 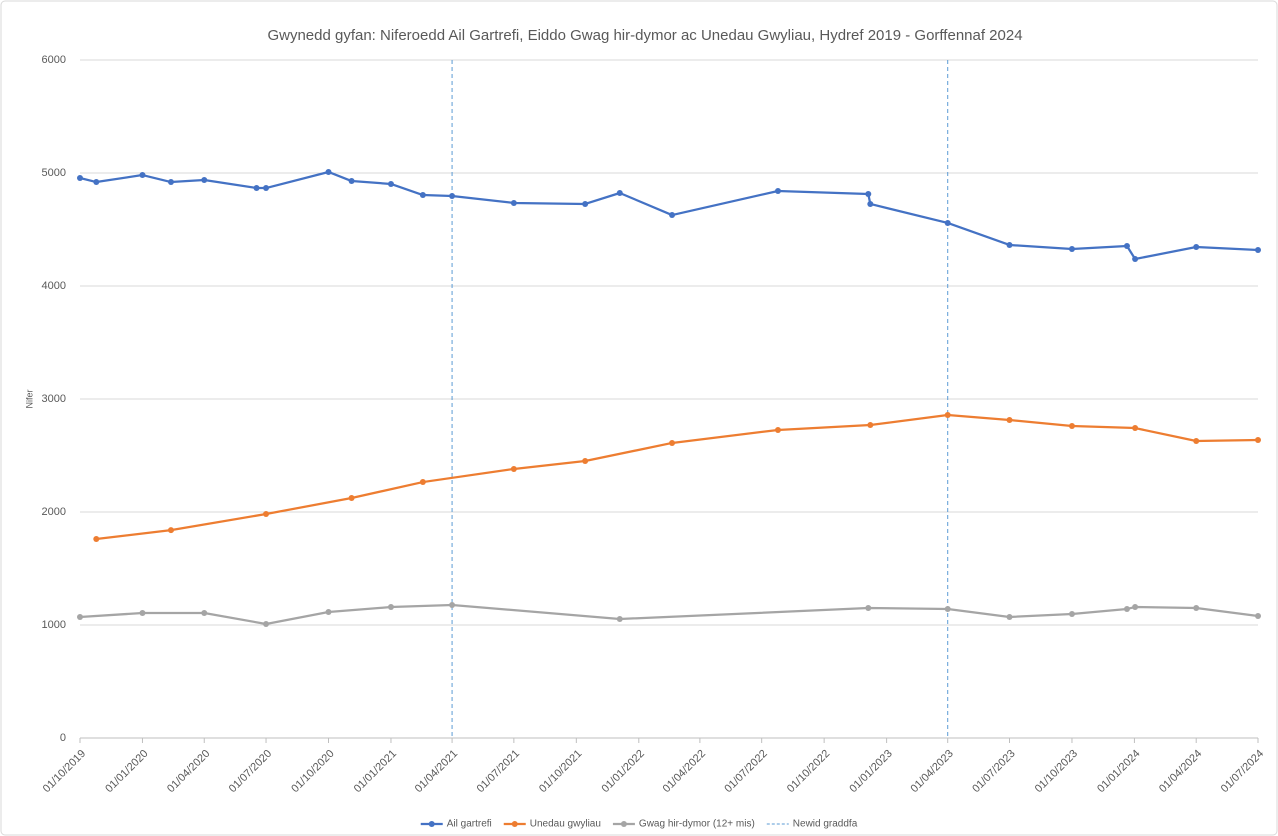 I want to click on y-tick-label: 1000, so click(x=54, y=625).